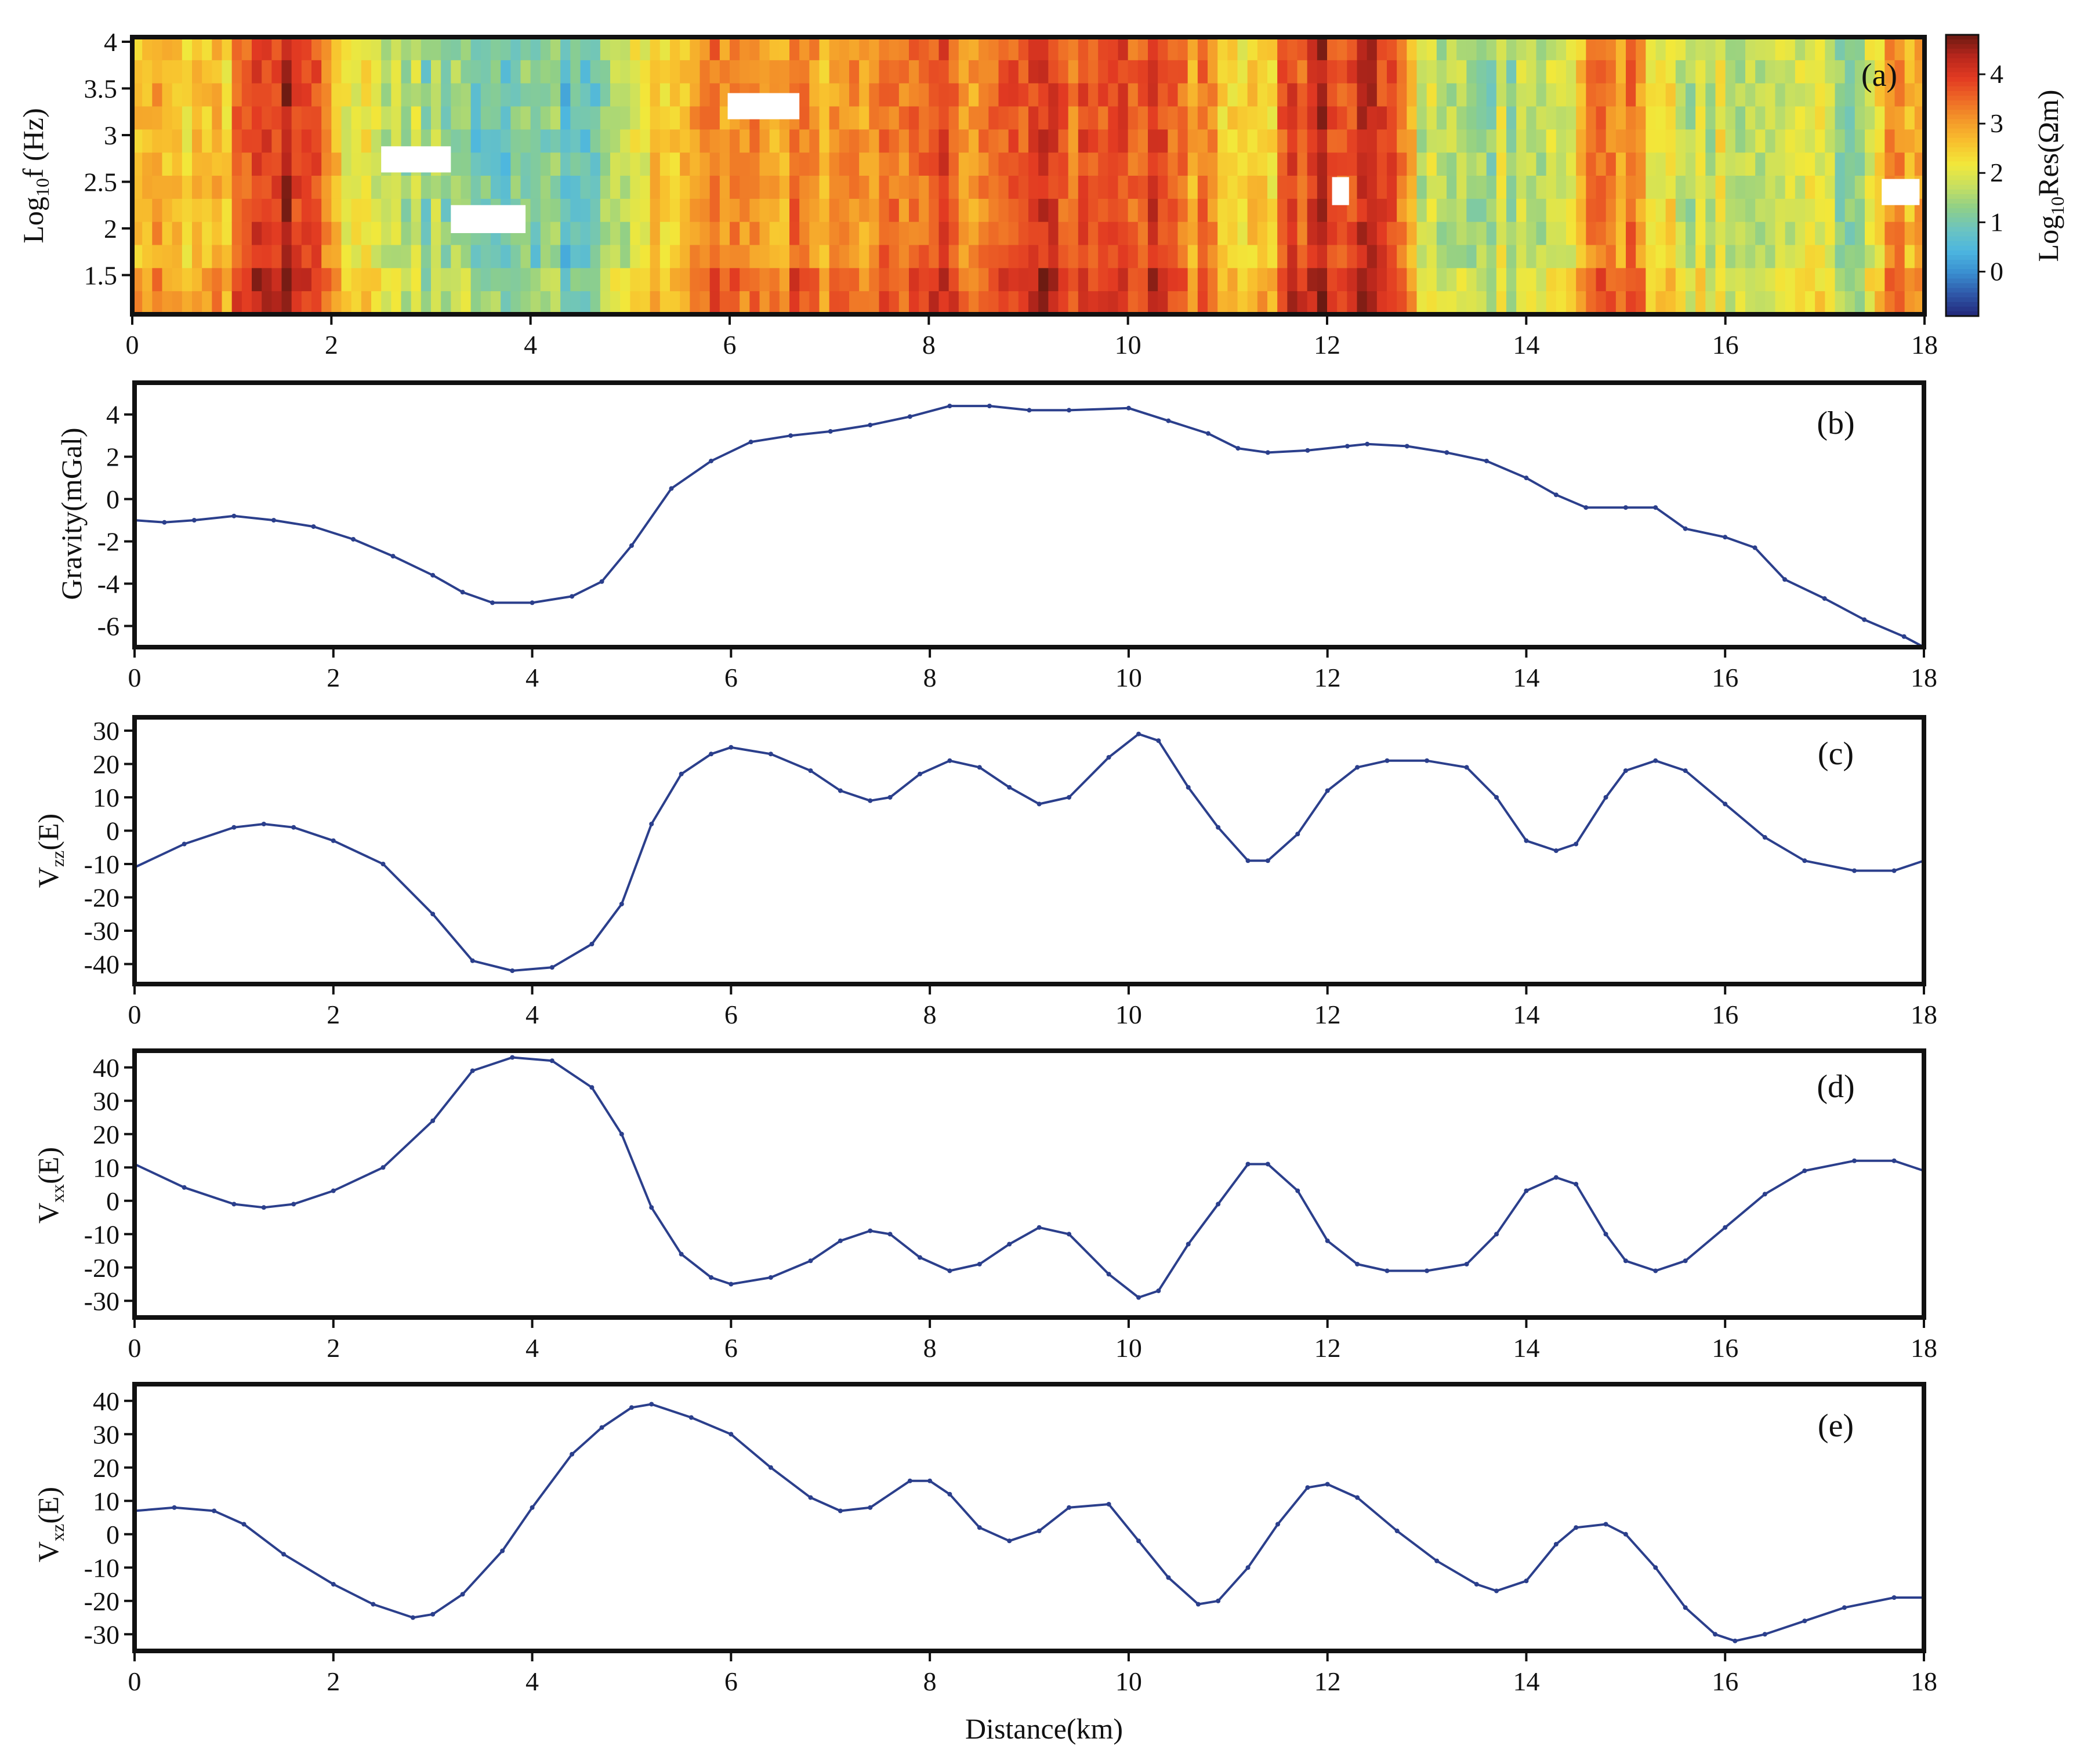  What do you see at coordinates (1526, 345) in the screenshot?
I see `panel-a-xtick-label-7: 14` at bounding box center [1526, 345].